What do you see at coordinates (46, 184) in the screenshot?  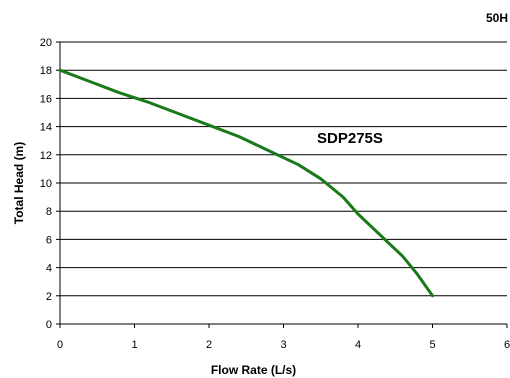 I see `y-tick-label-10: 10` at bounding box center [46, 184].